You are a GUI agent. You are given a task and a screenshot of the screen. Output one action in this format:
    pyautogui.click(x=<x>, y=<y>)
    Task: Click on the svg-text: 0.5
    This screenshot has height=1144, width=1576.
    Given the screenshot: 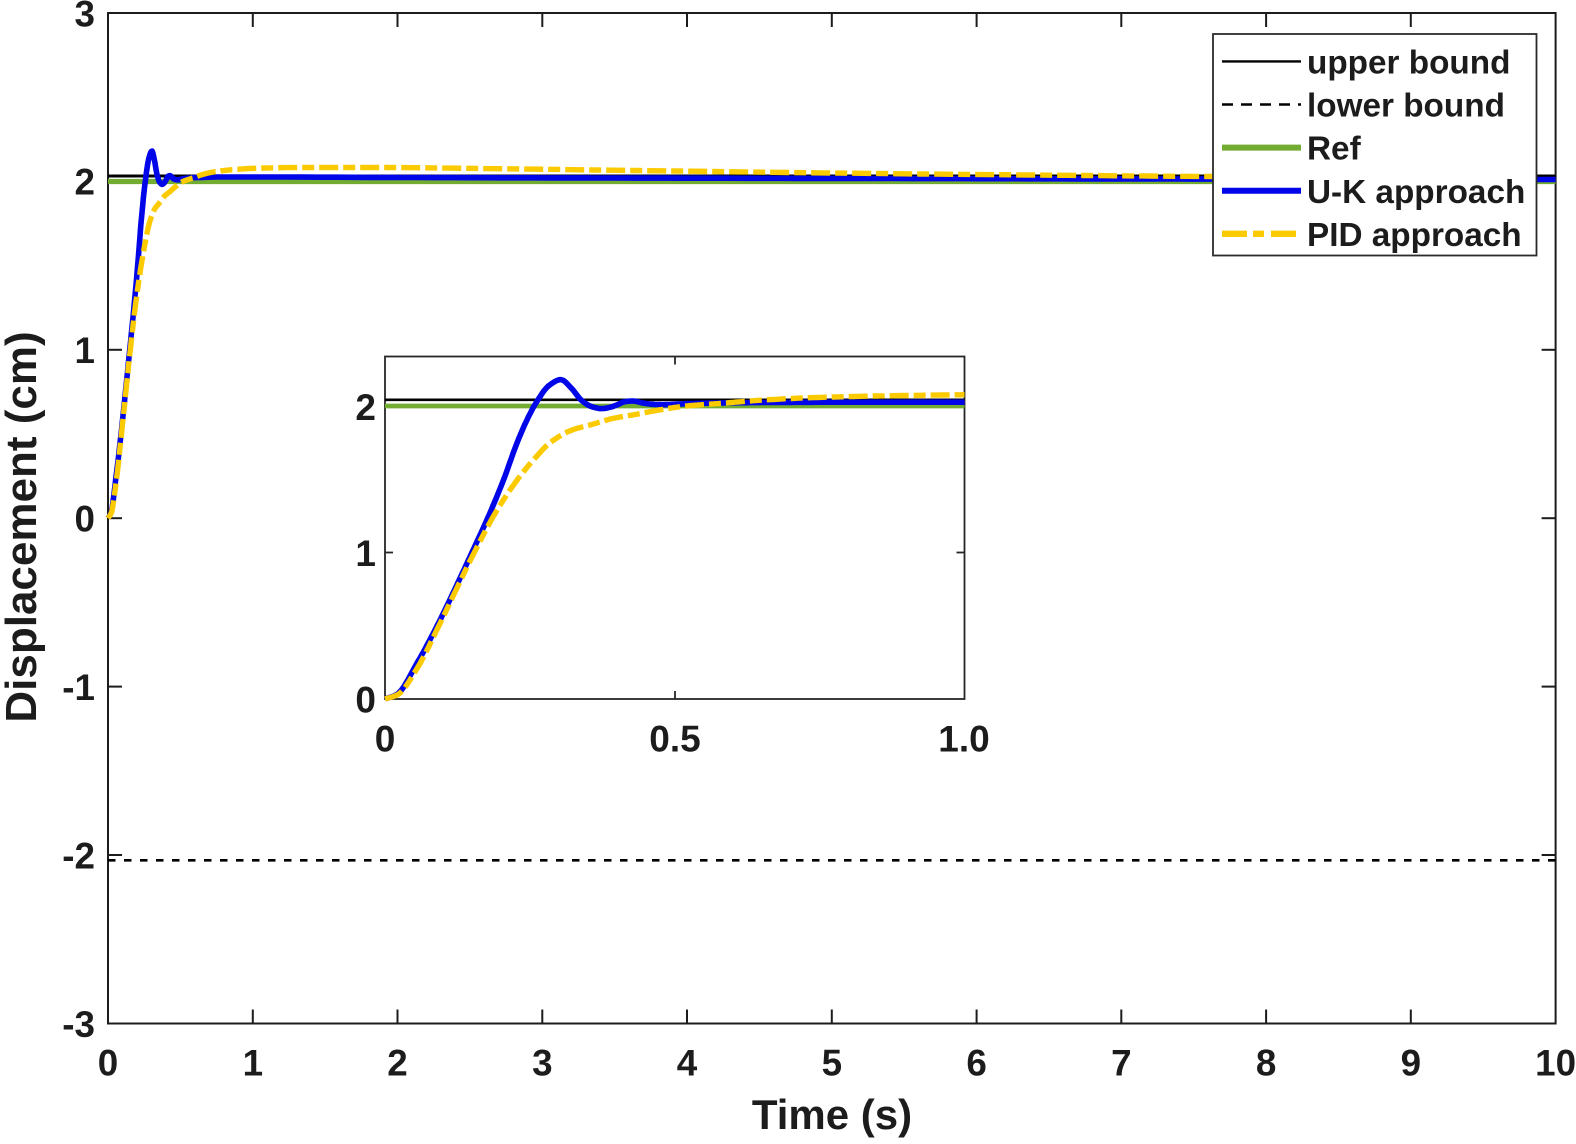 What is the action you would take?
    pyautogui.click(x=674, y=738)
    